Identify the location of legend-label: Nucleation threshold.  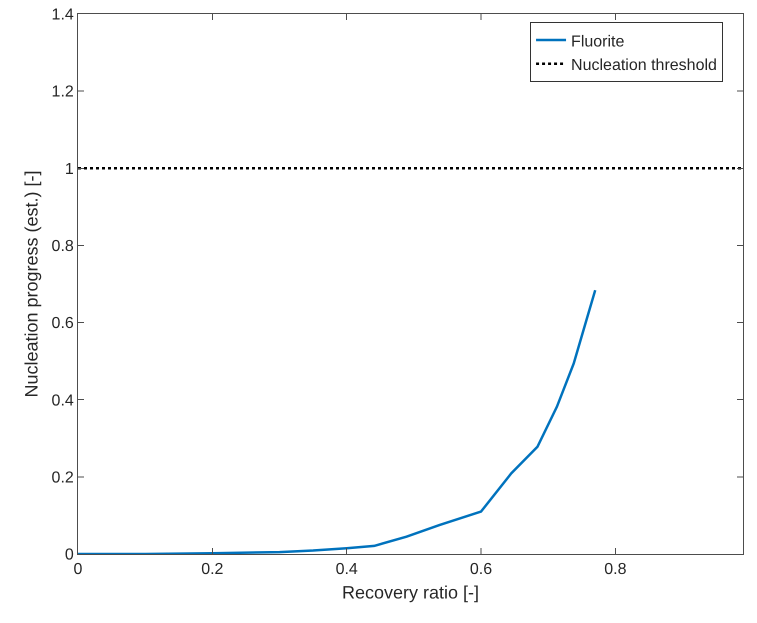
(644, 65).